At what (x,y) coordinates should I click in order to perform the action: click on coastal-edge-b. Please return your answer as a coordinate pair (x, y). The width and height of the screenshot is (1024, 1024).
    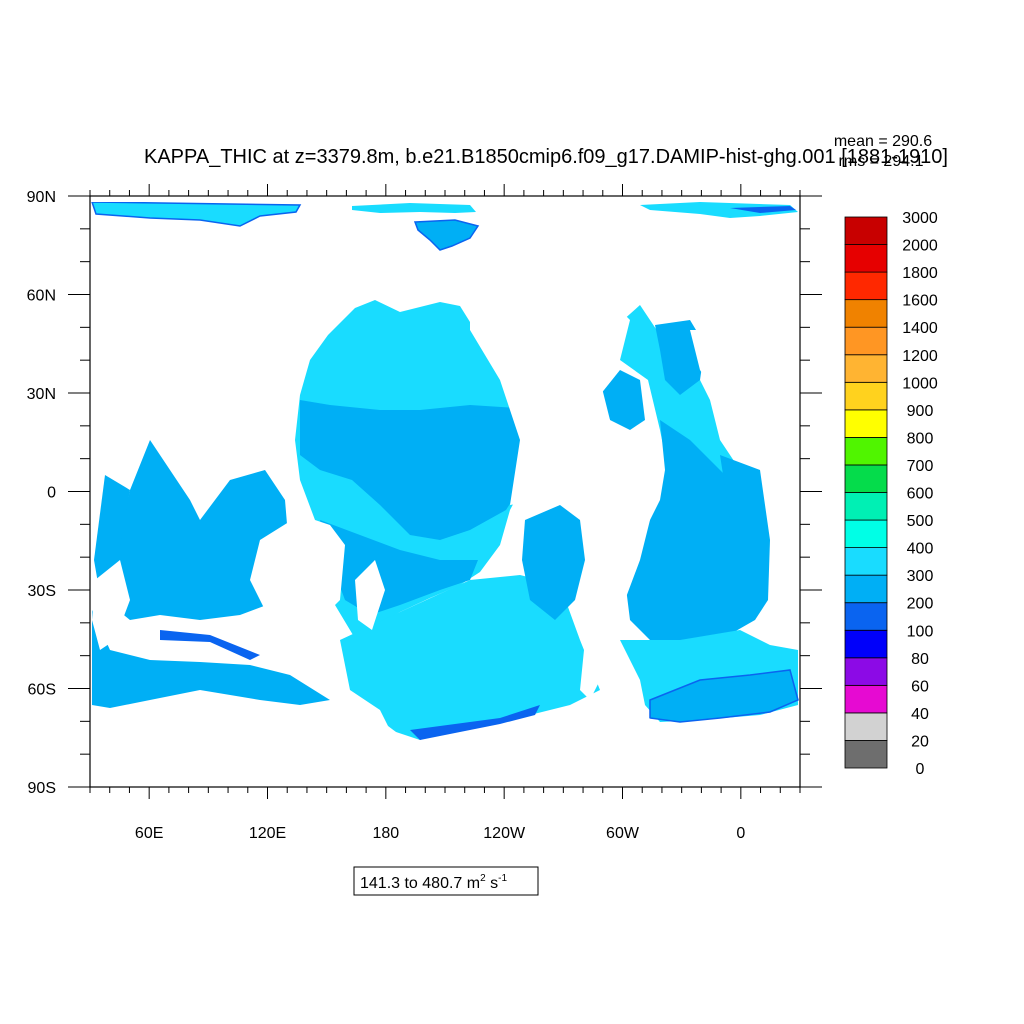
    Looking at the image, I should click on (210, 645).